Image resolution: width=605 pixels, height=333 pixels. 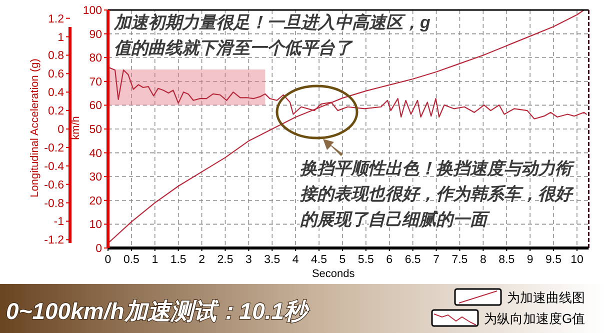 I want to click on text: 0~100km/h加速测试：10.1秒, so click(x=158, y=311).